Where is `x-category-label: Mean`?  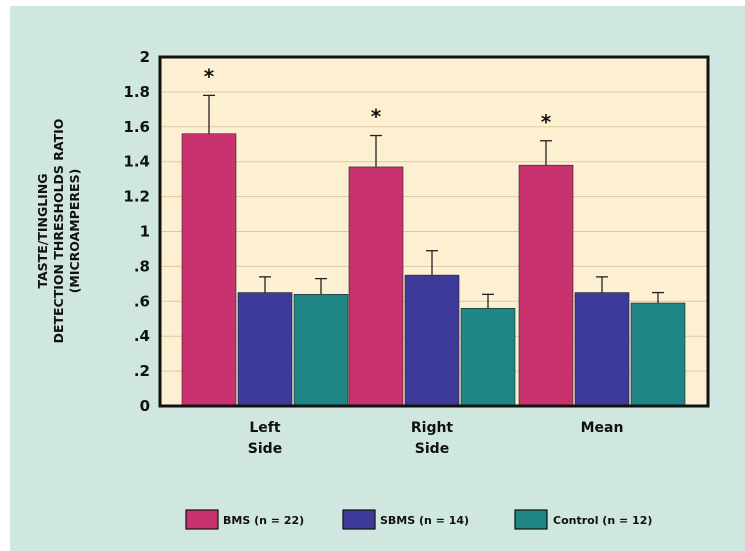 x-category-label: Mean is located at coordinates (602, 428).